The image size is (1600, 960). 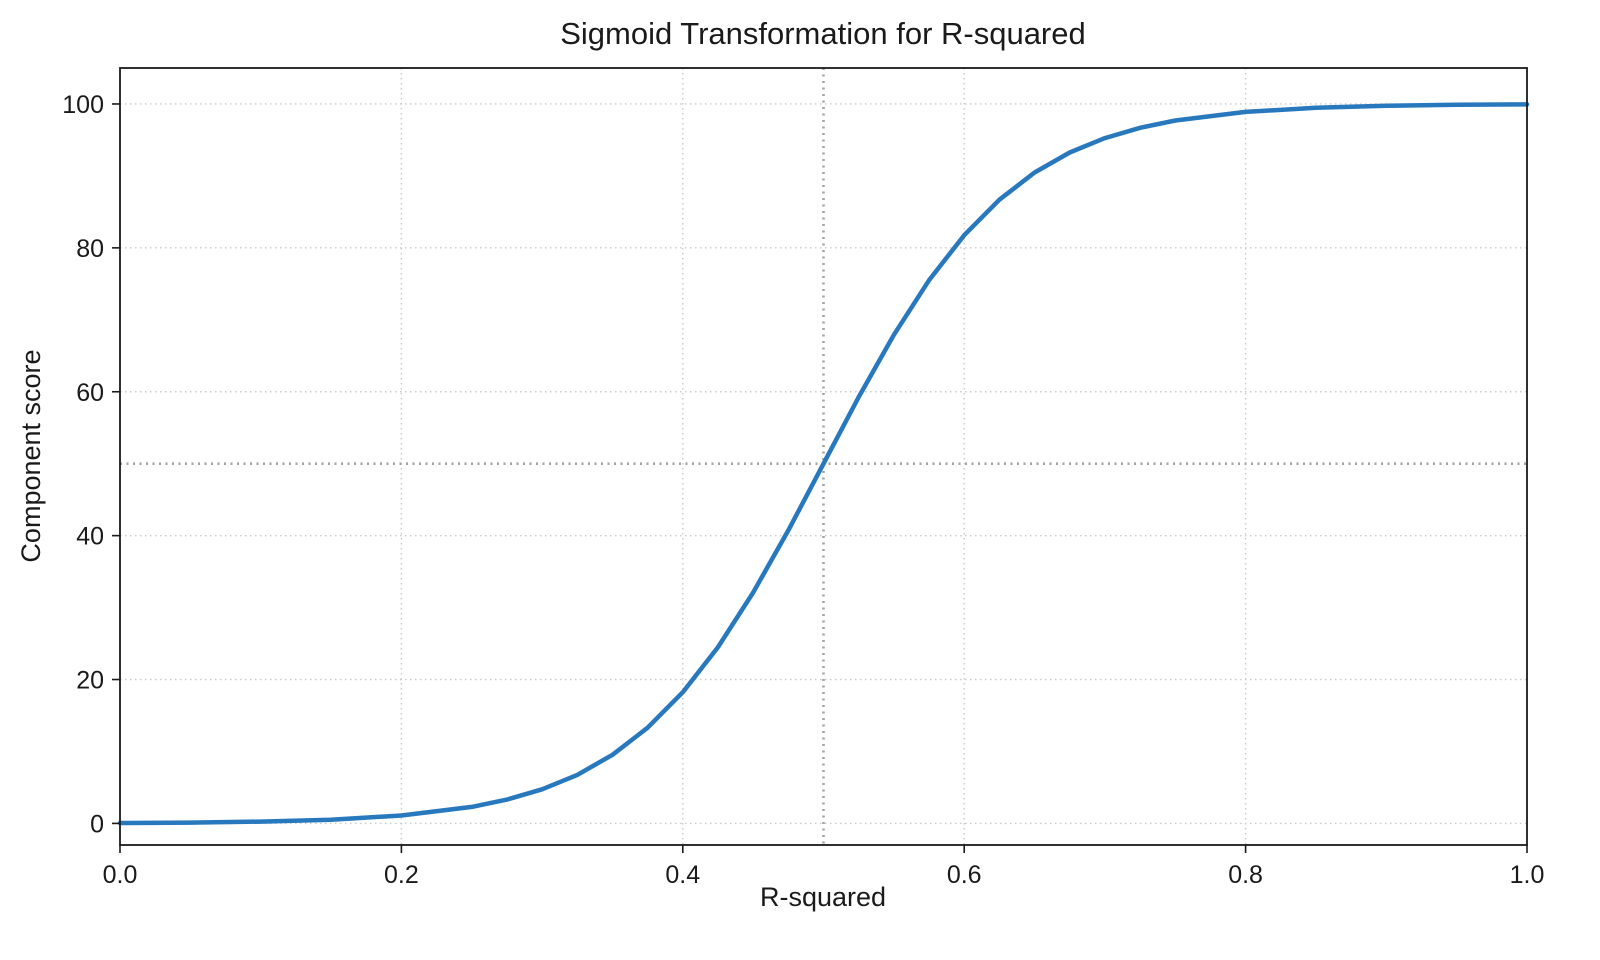 What do you see at coordinates (964, 875) in the screenshot?
I see `x-tick-label-0.6: 0.6` at bounding box center [964, 875].